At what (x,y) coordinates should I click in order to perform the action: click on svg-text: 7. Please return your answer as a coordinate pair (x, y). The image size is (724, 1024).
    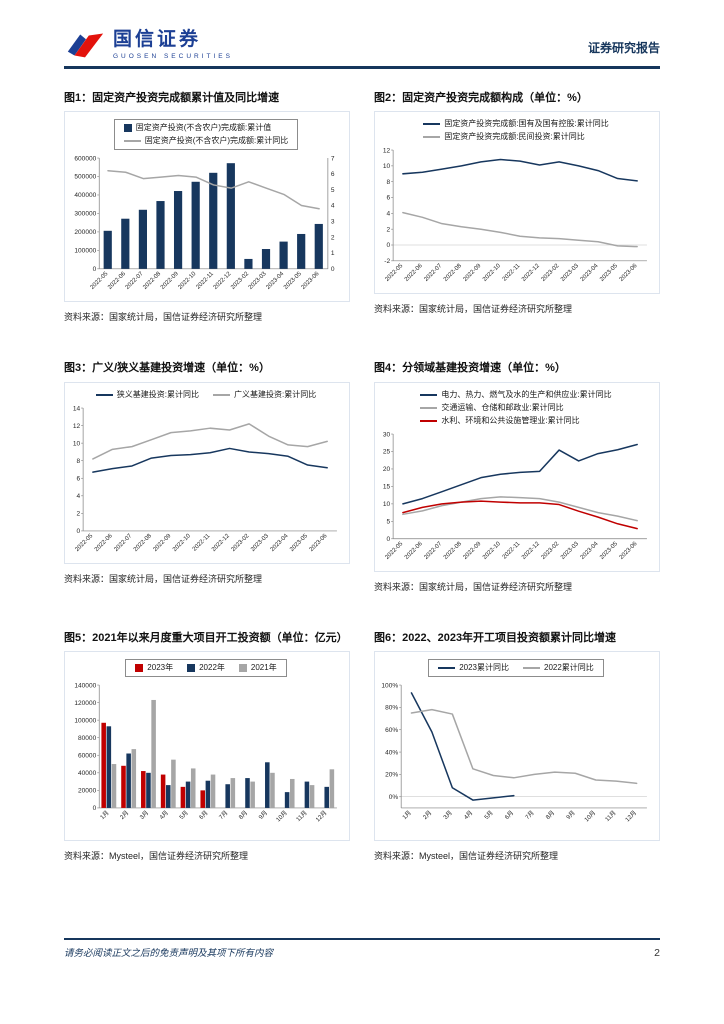
    Looking at the image, I should click on (333, 159).